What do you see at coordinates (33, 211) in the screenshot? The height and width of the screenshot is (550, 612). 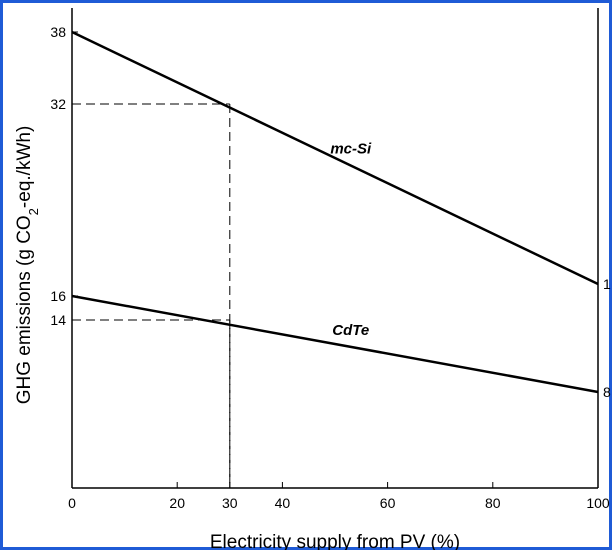 I see `y-axis-title-subscript: 2` at bounding box center [33, 211].